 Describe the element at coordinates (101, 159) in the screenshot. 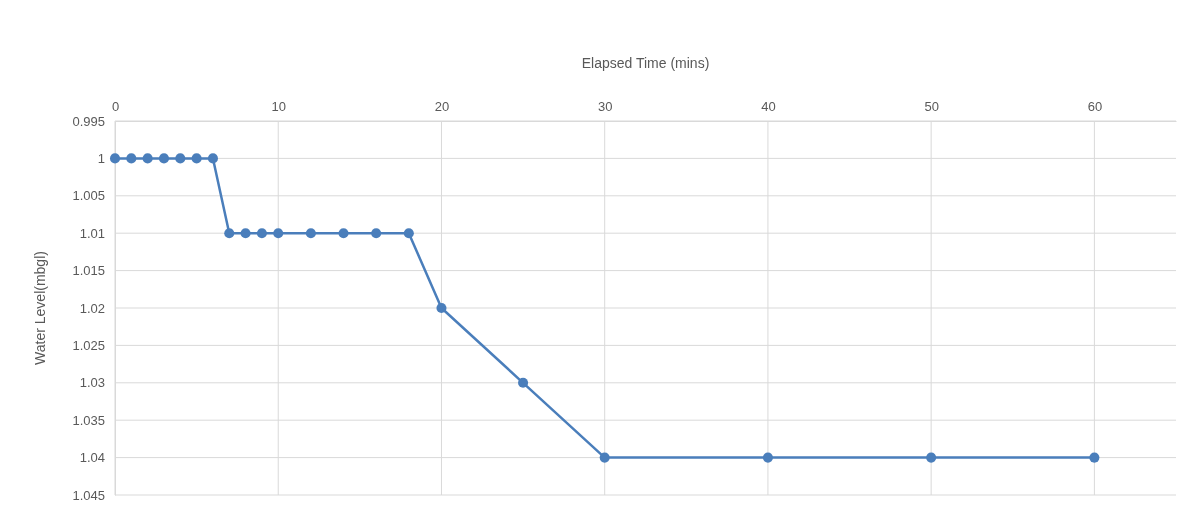

I see `y-tick-label: 1` at that location.